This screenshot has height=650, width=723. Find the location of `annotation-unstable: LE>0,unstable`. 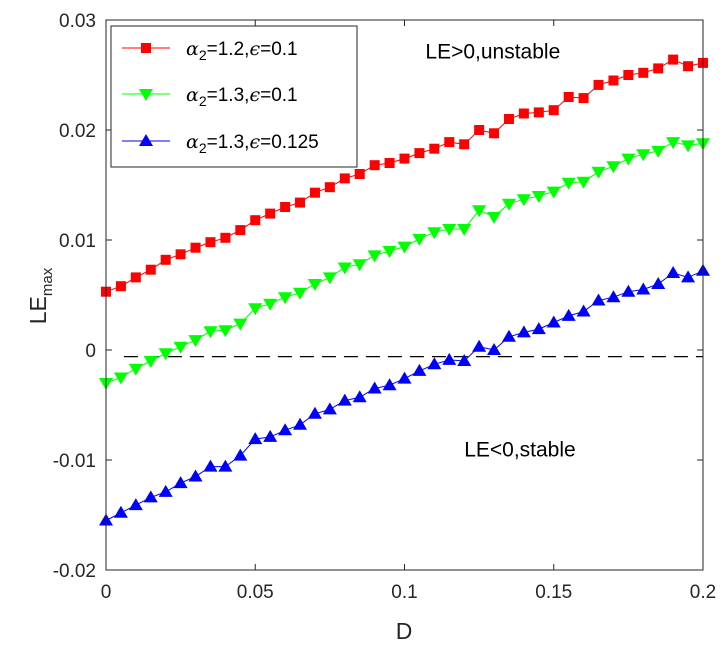

annotation-unstable: LE>0,unstable is located at coordinates (492, 52).